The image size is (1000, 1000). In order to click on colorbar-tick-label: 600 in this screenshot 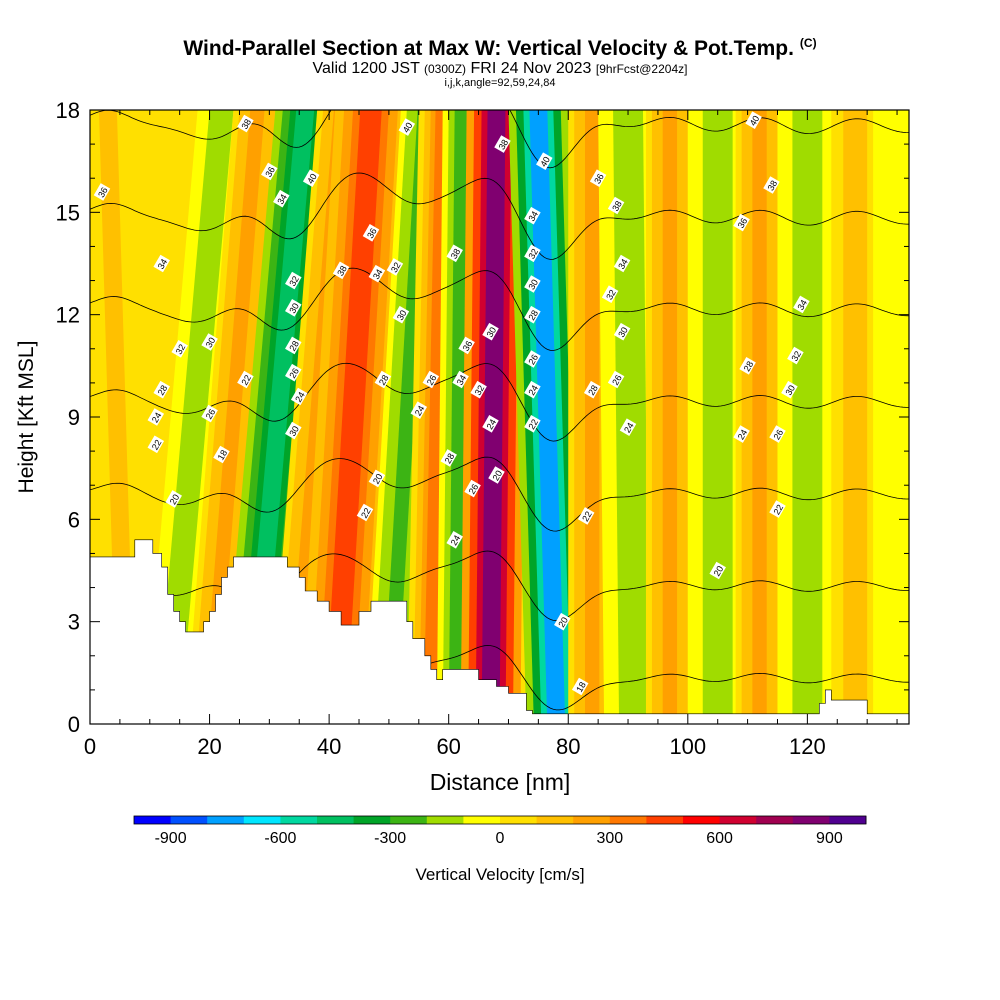, I will do `click(719, 838)`.